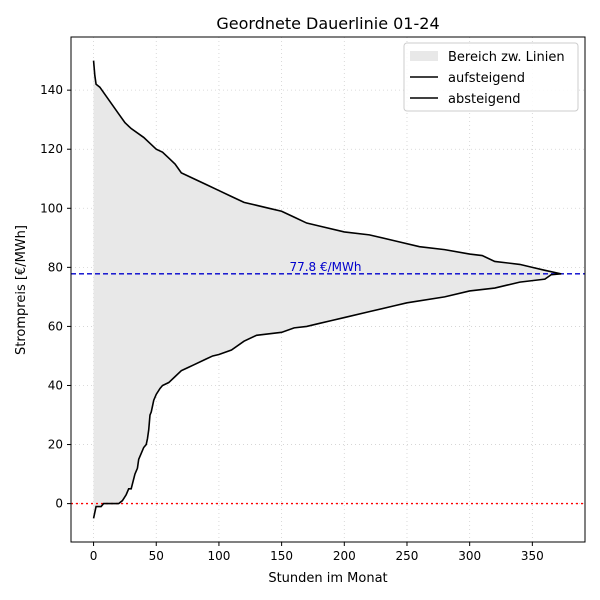 Image resolution: width=600 pixels, height=600 pixels. I want to click on y-tick-label: 40, so click(55, 385).